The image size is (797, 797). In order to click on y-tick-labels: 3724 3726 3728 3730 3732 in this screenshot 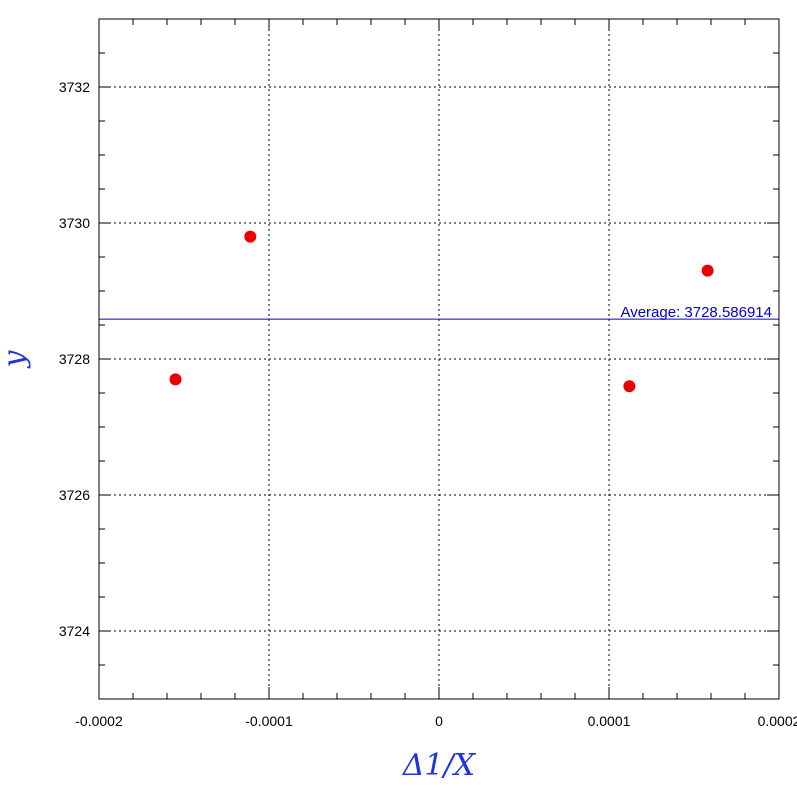, I will do `click(74, 359)`.